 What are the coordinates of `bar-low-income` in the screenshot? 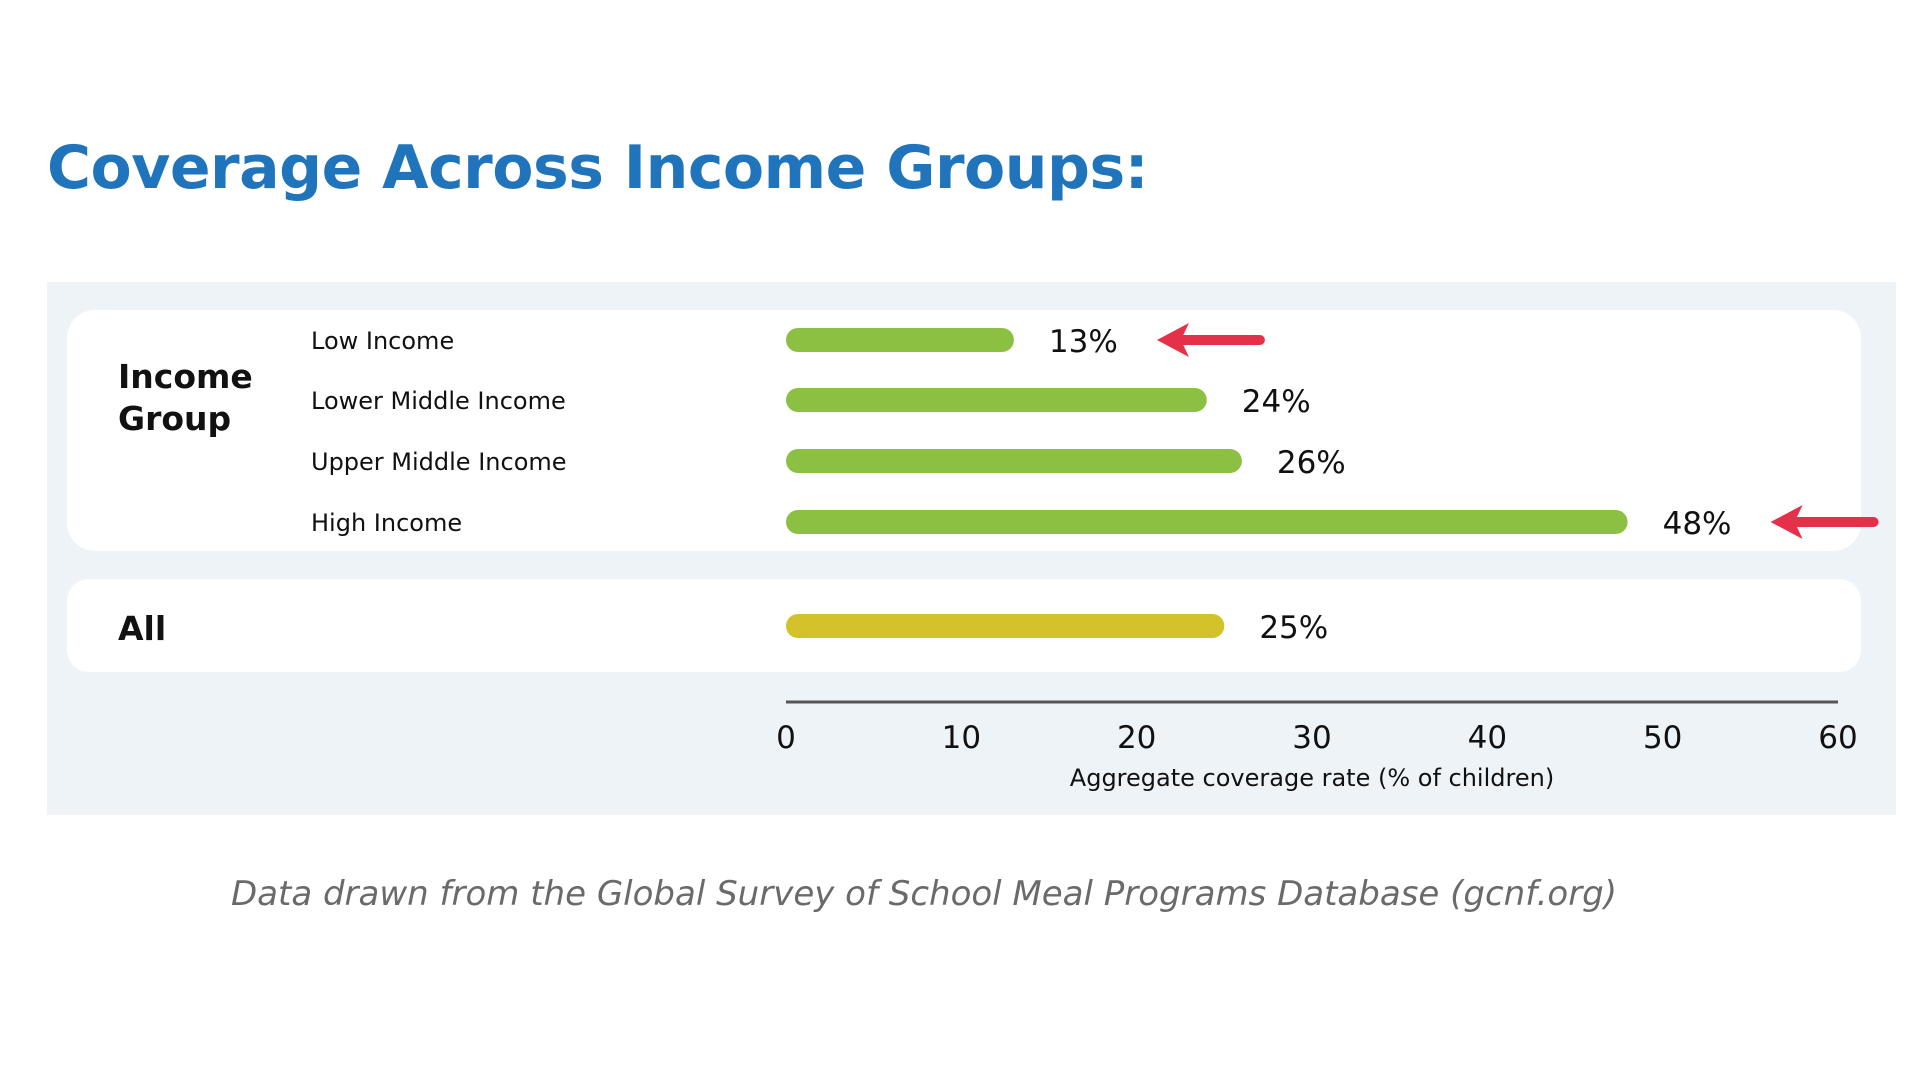 It's located at (900, 340).